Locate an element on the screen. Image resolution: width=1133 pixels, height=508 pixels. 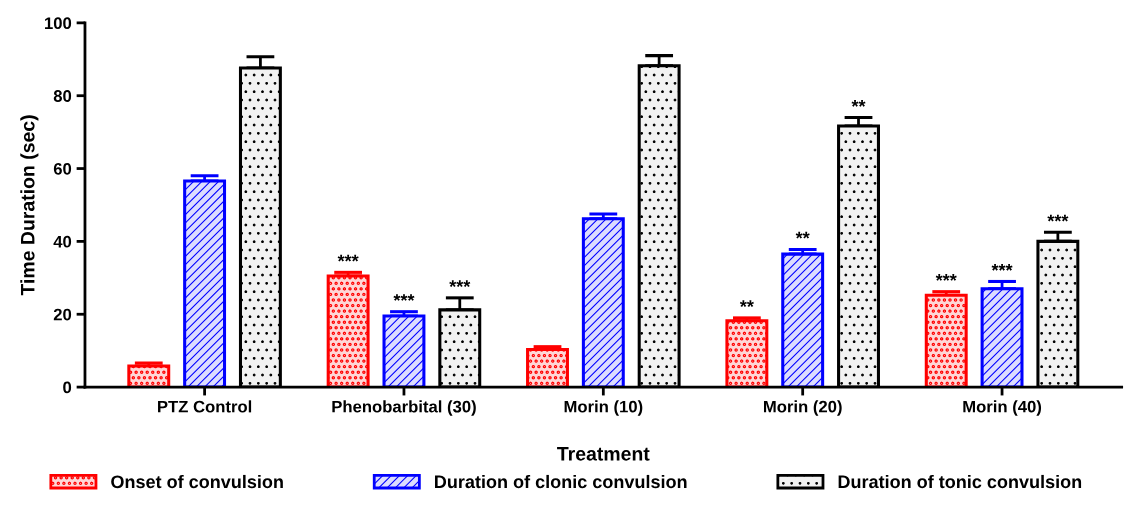
y-tick-label: 0 is located at coordinates (67, 387).